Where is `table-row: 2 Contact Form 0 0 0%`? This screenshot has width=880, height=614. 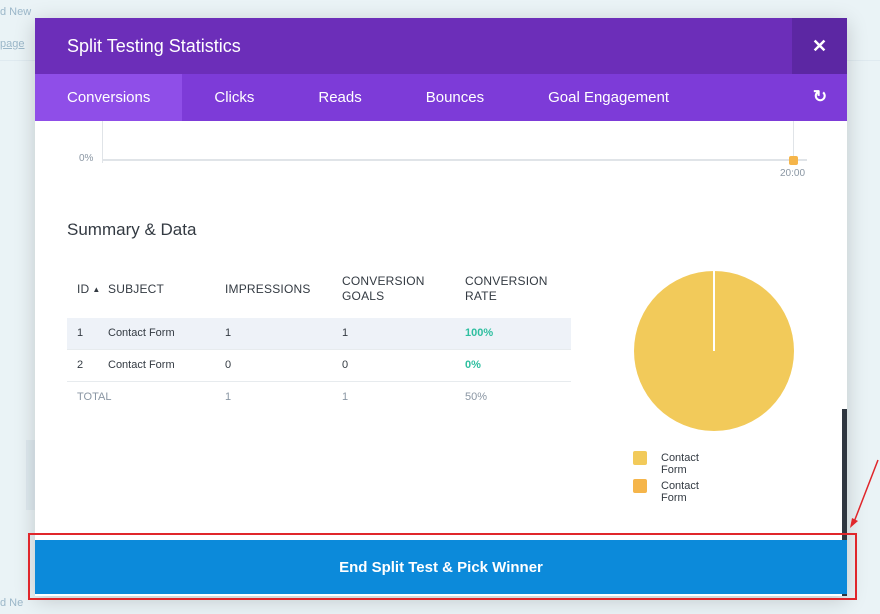 table-row: 2 Contact Form 0 0 0% is located at coordinates (319, 366).